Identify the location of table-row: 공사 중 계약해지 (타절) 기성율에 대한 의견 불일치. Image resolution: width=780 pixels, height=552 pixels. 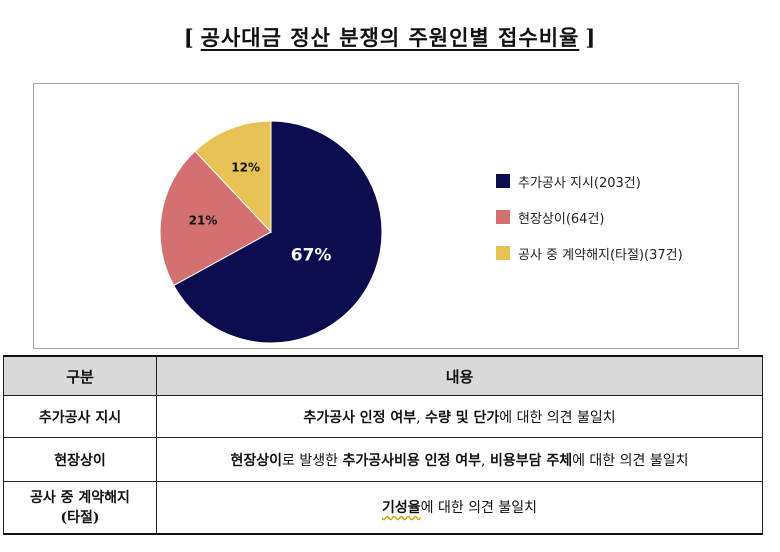
(383, 508).